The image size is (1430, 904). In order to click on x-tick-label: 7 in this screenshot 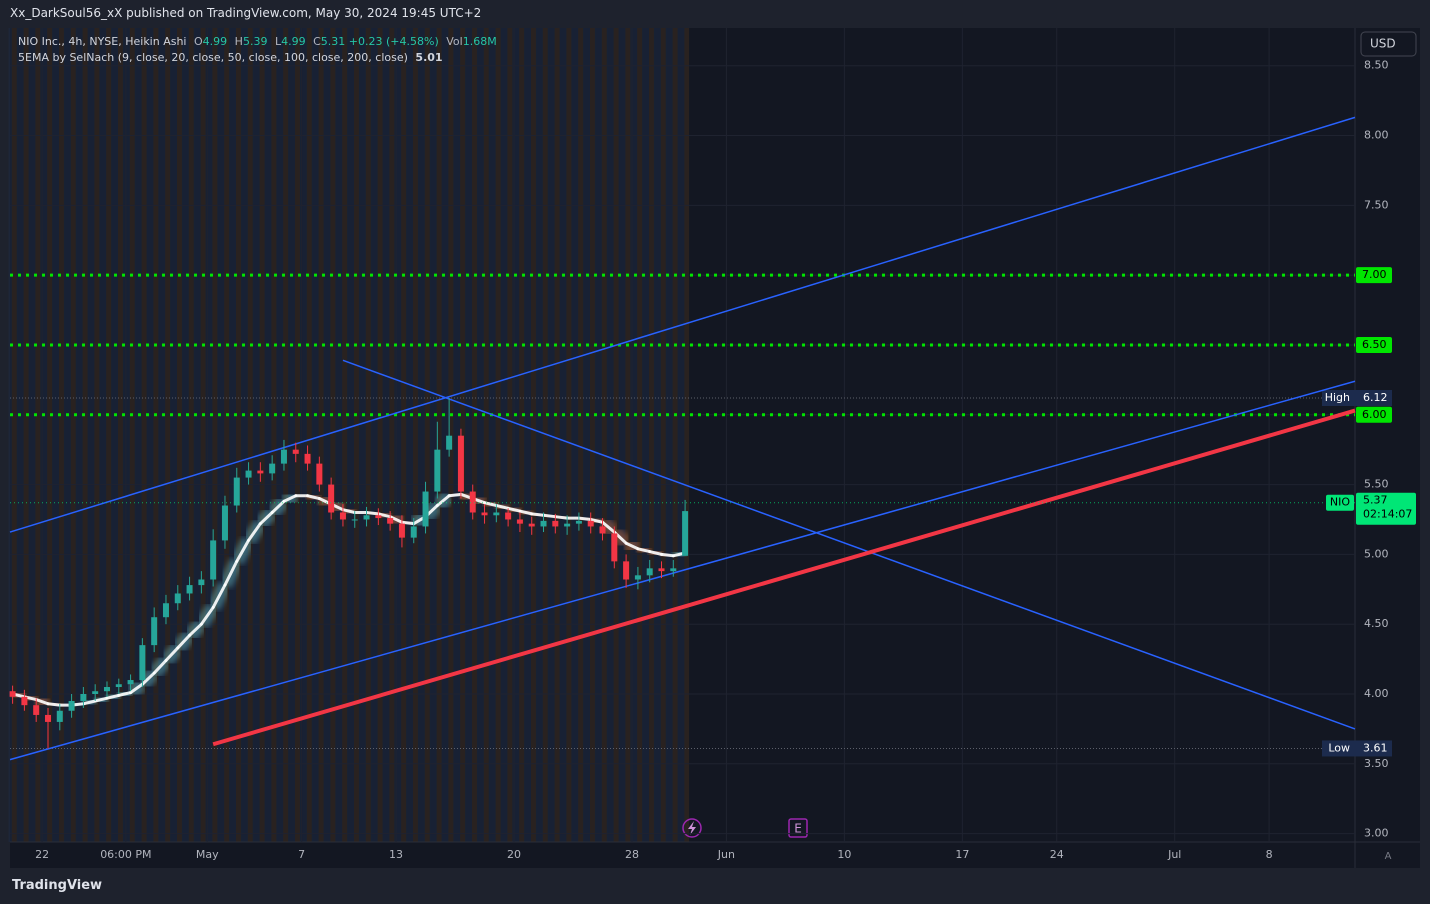, I will do `click(301, 854)`.